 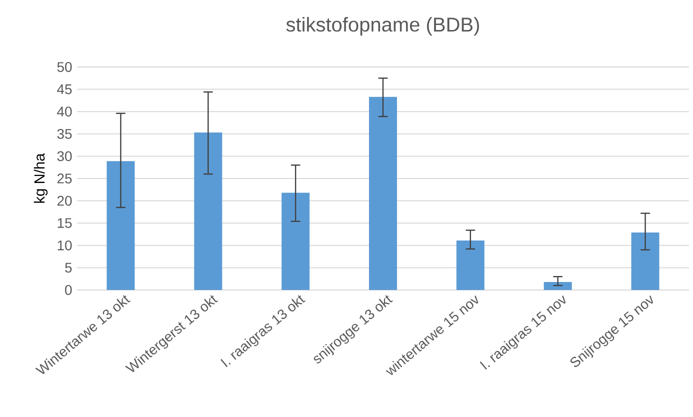 I want to click on y-tick-label: 5, so click(x=68, y=267).